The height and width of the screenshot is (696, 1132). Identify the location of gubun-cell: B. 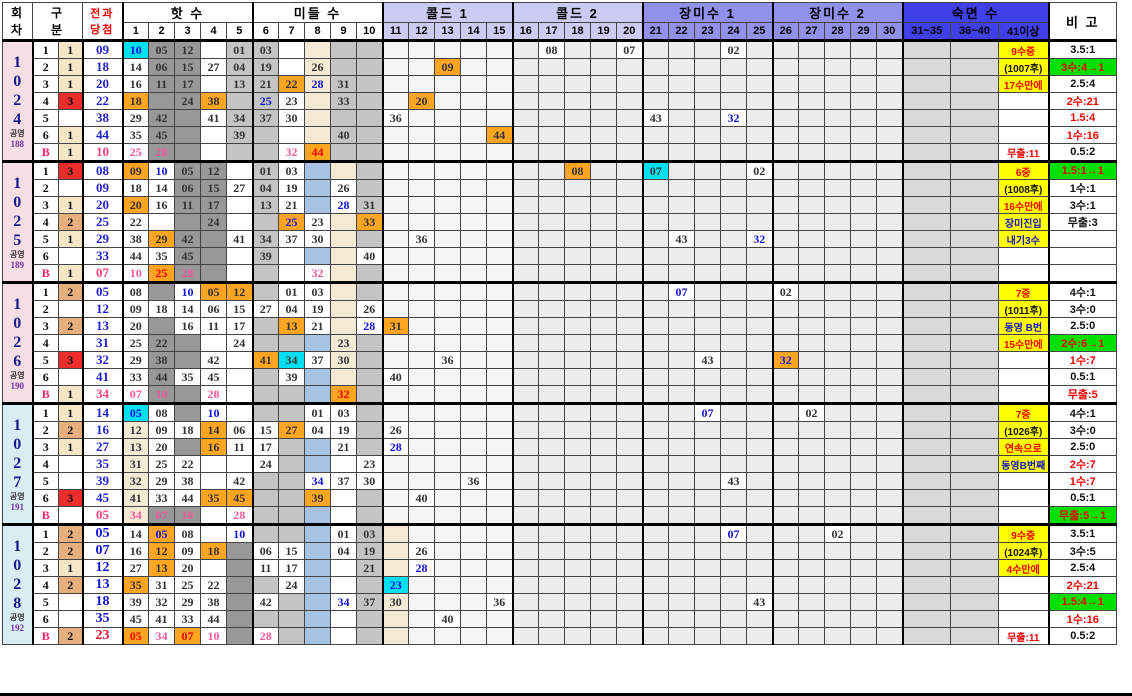
(45, 273).